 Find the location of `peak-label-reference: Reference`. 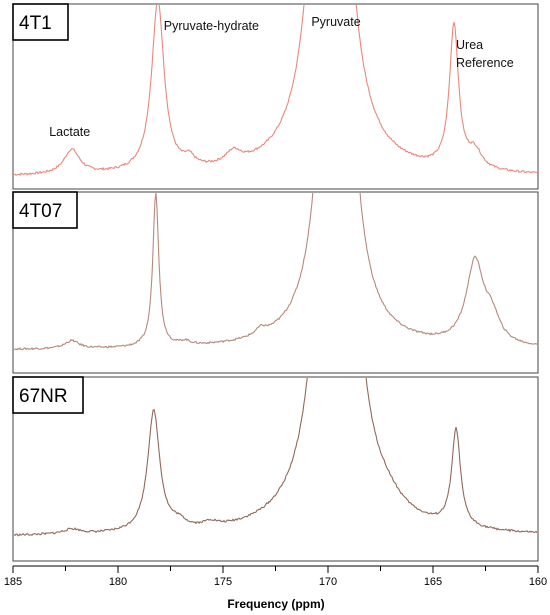

peak-label-reference: Reference is located at coordinates (485, 63).